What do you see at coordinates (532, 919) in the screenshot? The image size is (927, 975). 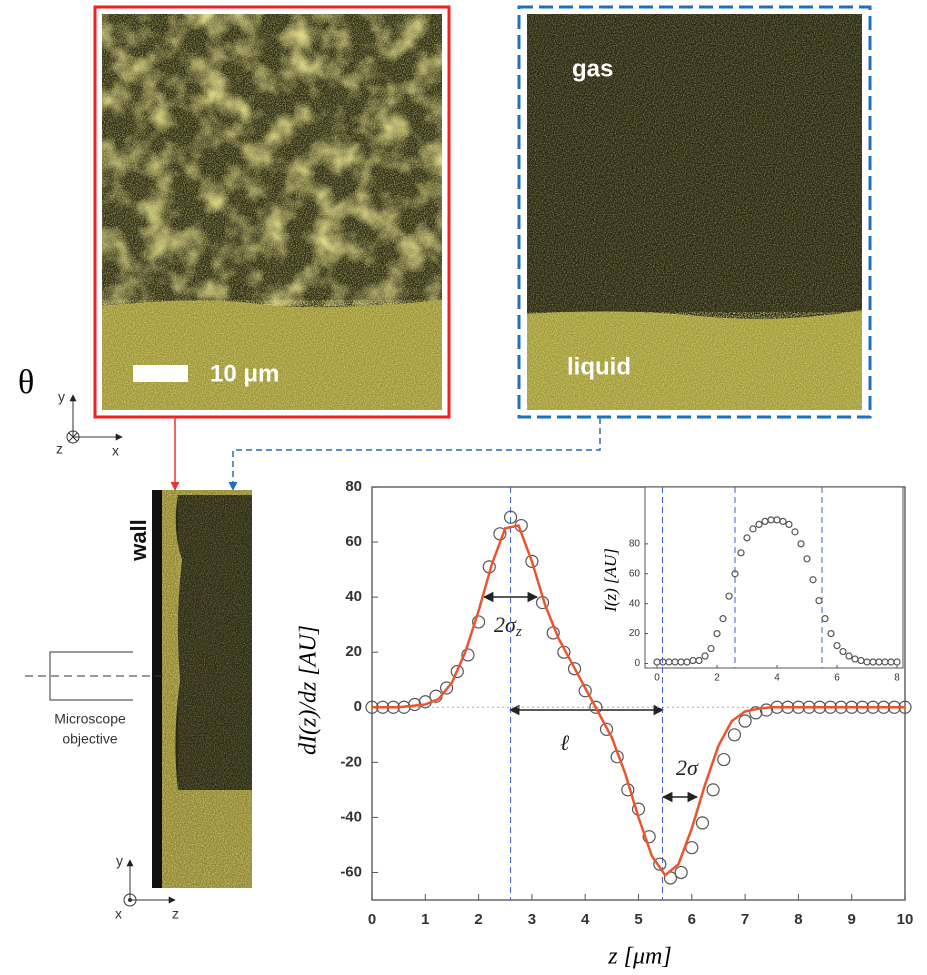 I see `x-tick-label: 3` at bounding box center [532, 919].